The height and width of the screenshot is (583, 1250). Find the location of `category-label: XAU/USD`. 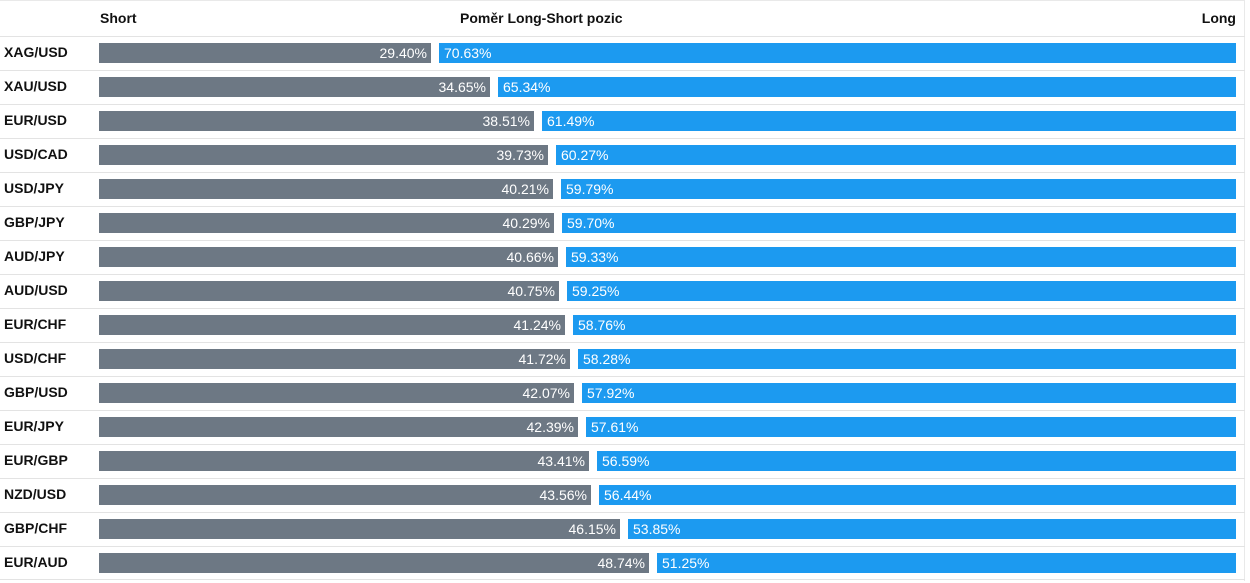

category-label: XAU/USD is located at coordinates (36, 86).